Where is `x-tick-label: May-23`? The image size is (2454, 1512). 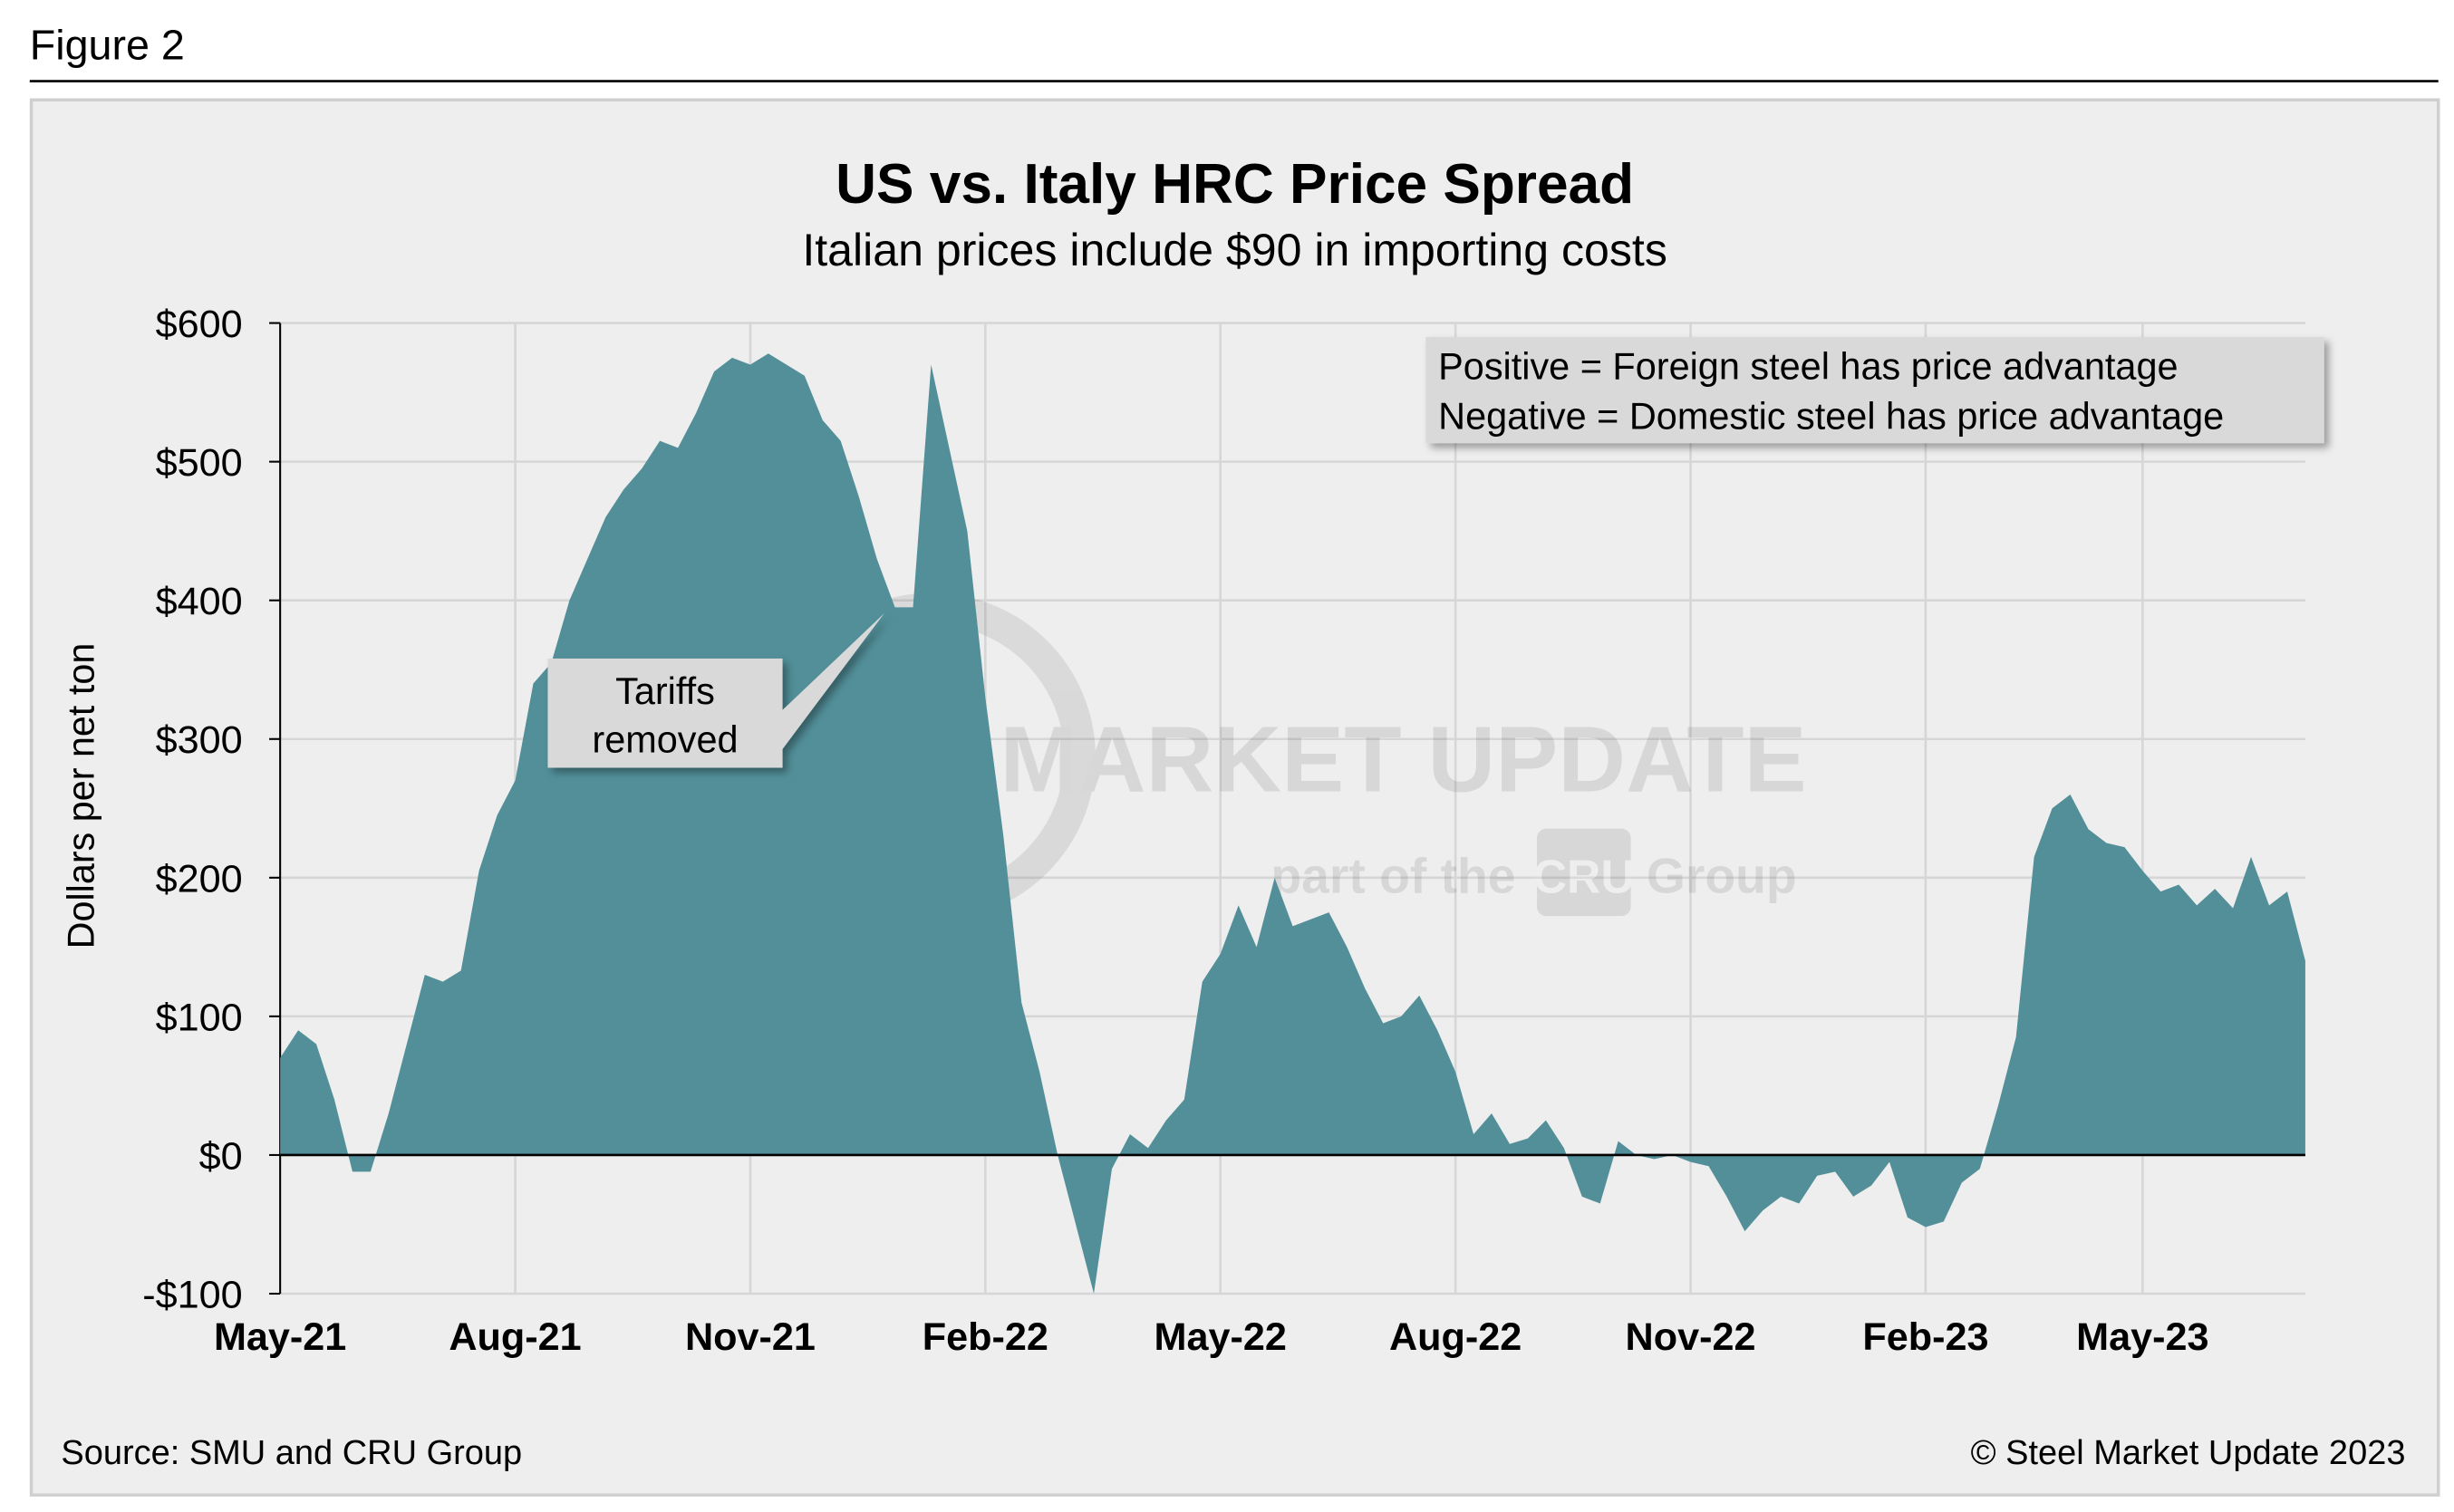
x-tick-label: May-23 is located at coordinates (2142, 1337).